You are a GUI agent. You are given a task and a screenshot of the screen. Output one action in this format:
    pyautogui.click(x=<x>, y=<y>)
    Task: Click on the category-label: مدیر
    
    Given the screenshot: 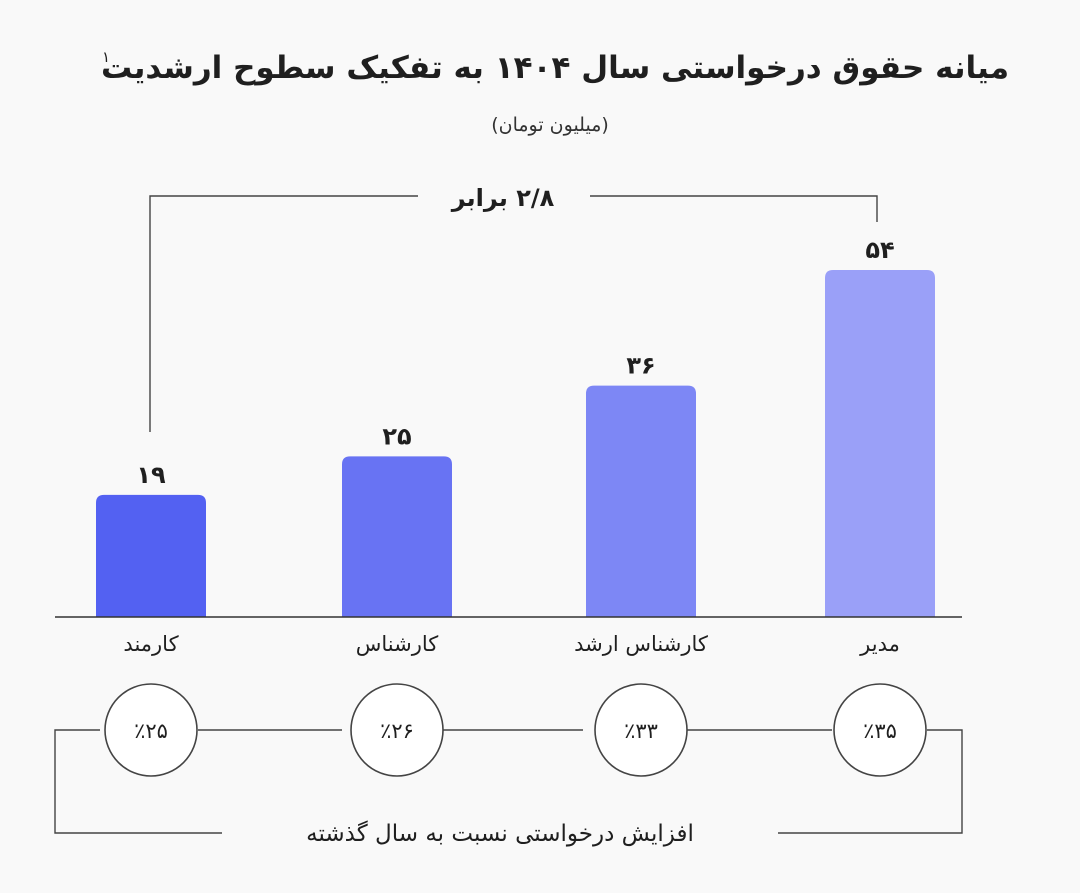 What is the action you would take?
    pyautogui.click(x=879, y=644)
    